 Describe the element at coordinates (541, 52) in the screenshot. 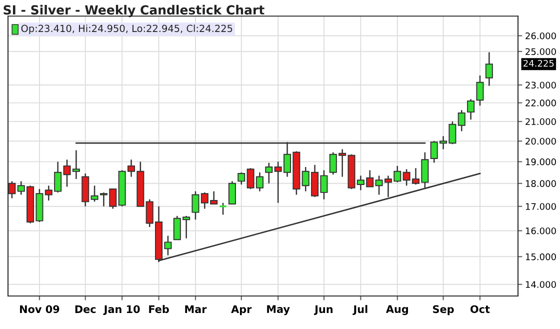

I see `y-tick-label: 25.000` at that location.